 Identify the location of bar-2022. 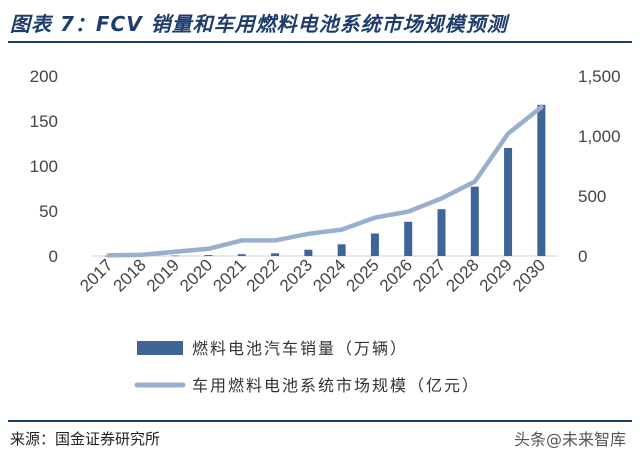
(275, 254).